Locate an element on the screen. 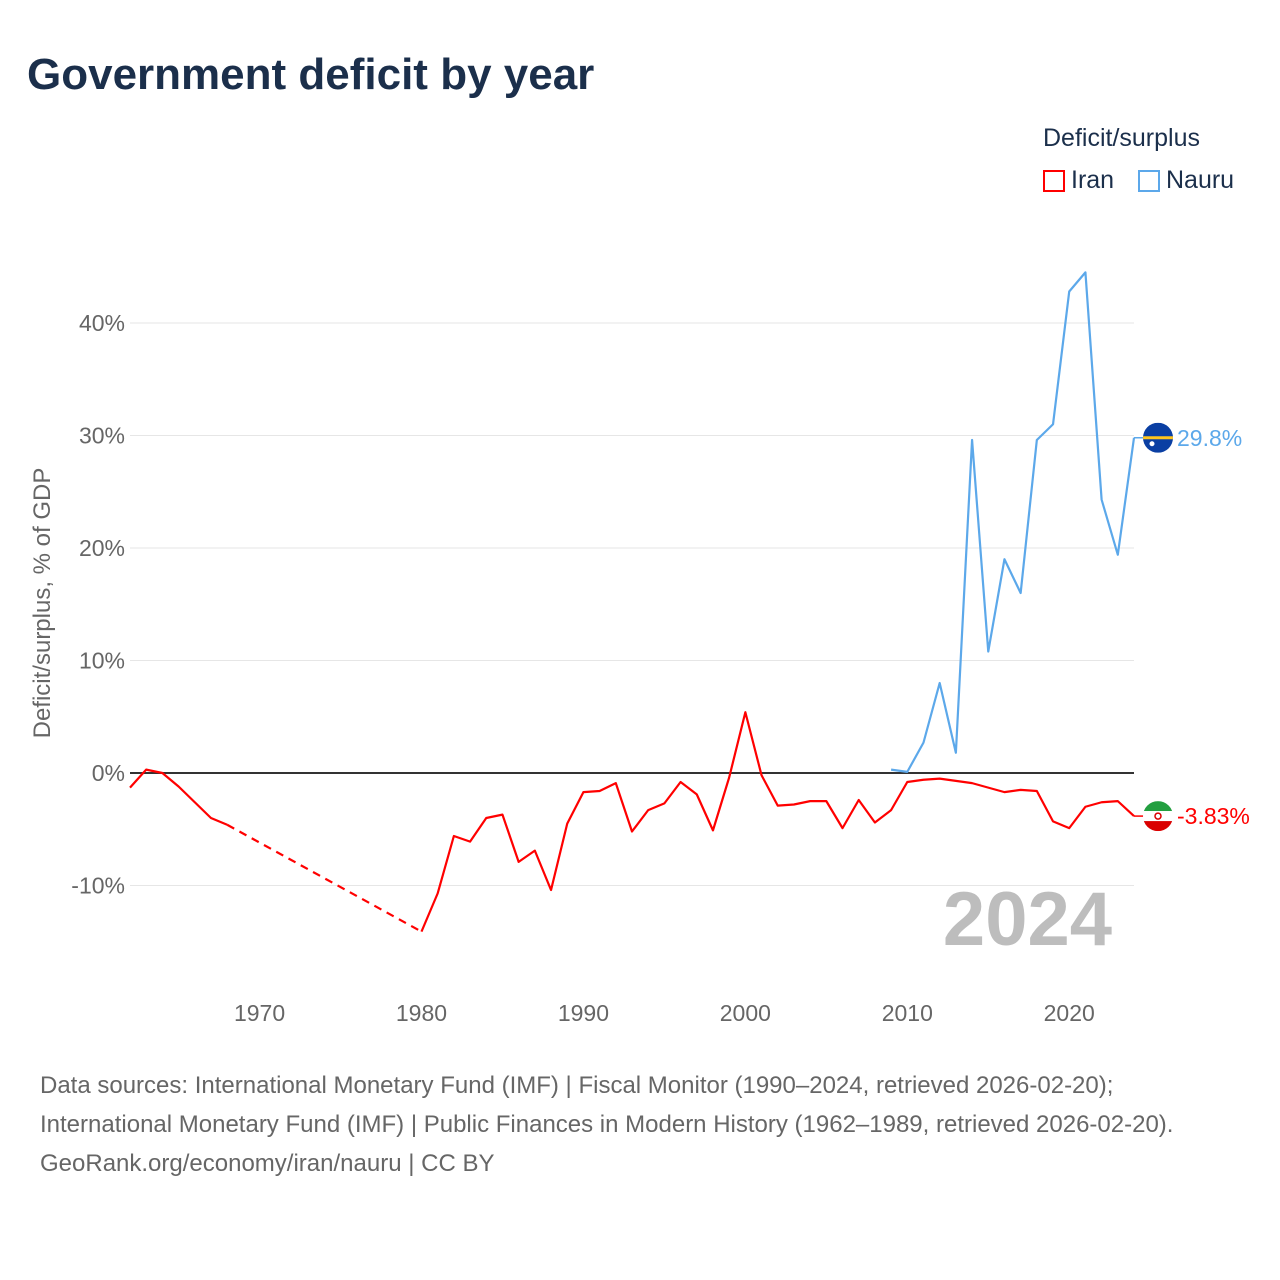 Image resolution: width=1280 pixels, height=1280 pixels. flag-green is located at coordinates (1158, 806).